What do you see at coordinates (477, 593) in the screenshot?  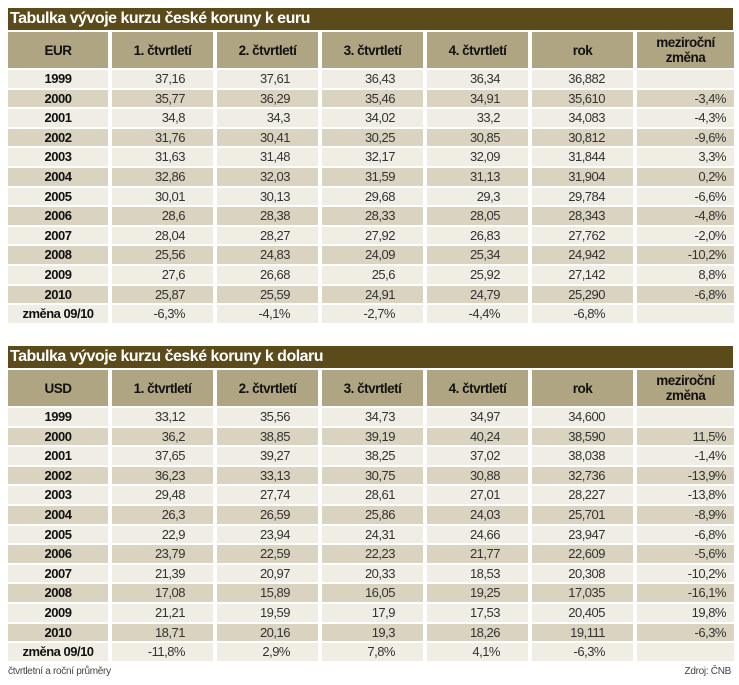 I see `table-cell: 19,25` at bounding box center [477, 593].